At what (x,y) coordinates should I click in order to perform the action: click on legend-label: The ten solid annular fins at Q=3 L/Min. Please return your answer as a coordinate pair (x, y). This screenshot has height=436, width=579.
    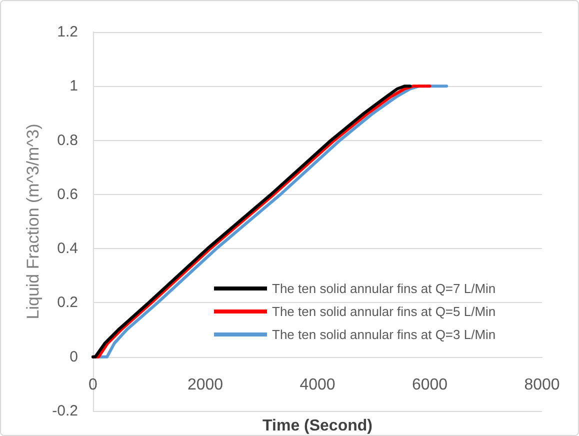
    Looking at the image, I should click on (384, 334).